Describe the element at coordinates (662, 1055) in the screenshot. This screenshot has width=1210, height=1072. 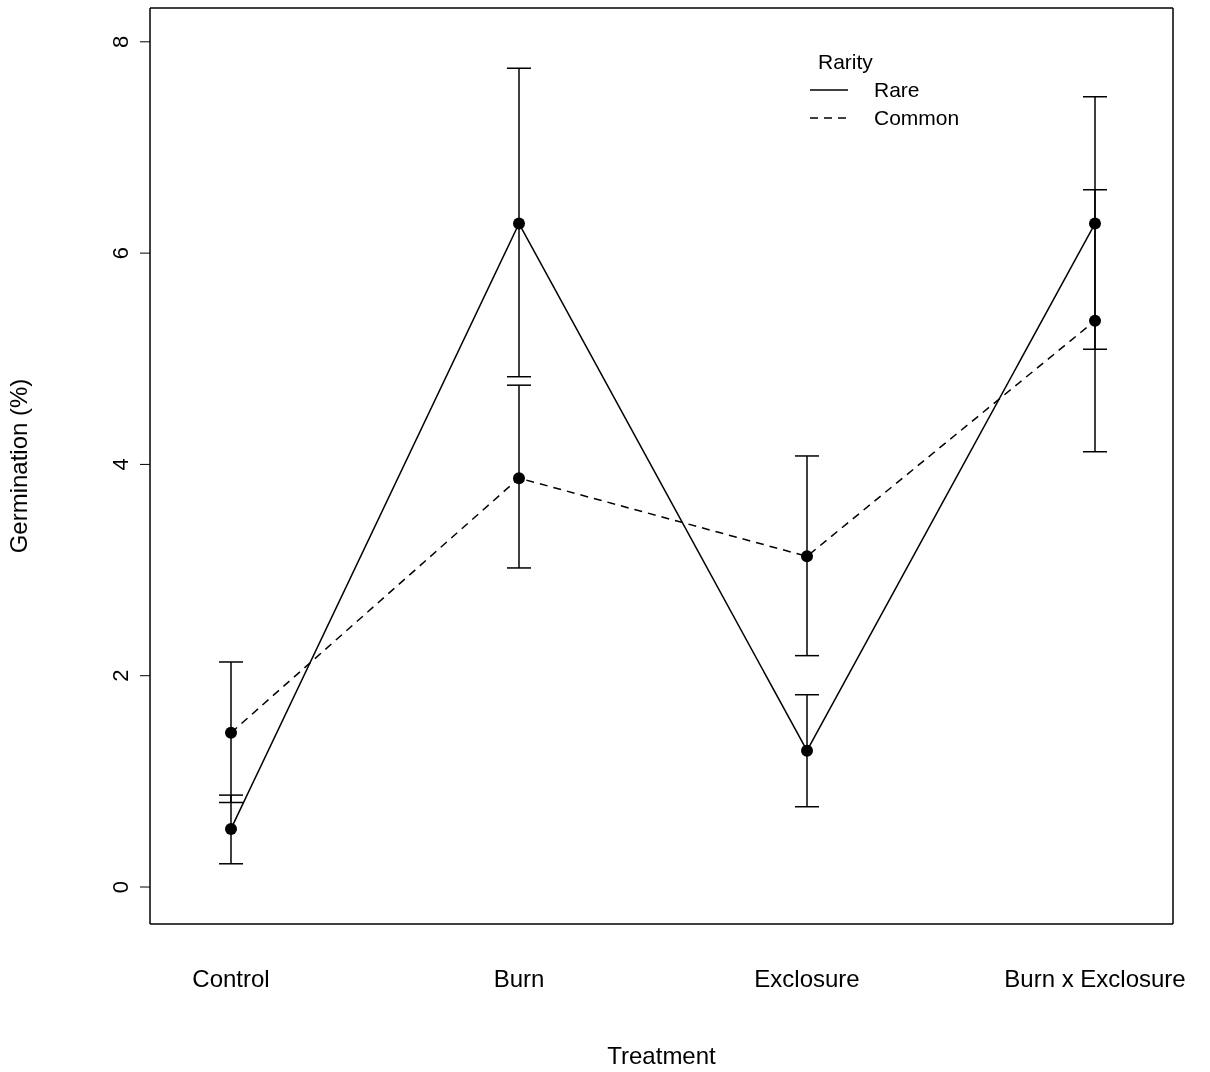
I see `x-axis-title: Treatment` at that location.